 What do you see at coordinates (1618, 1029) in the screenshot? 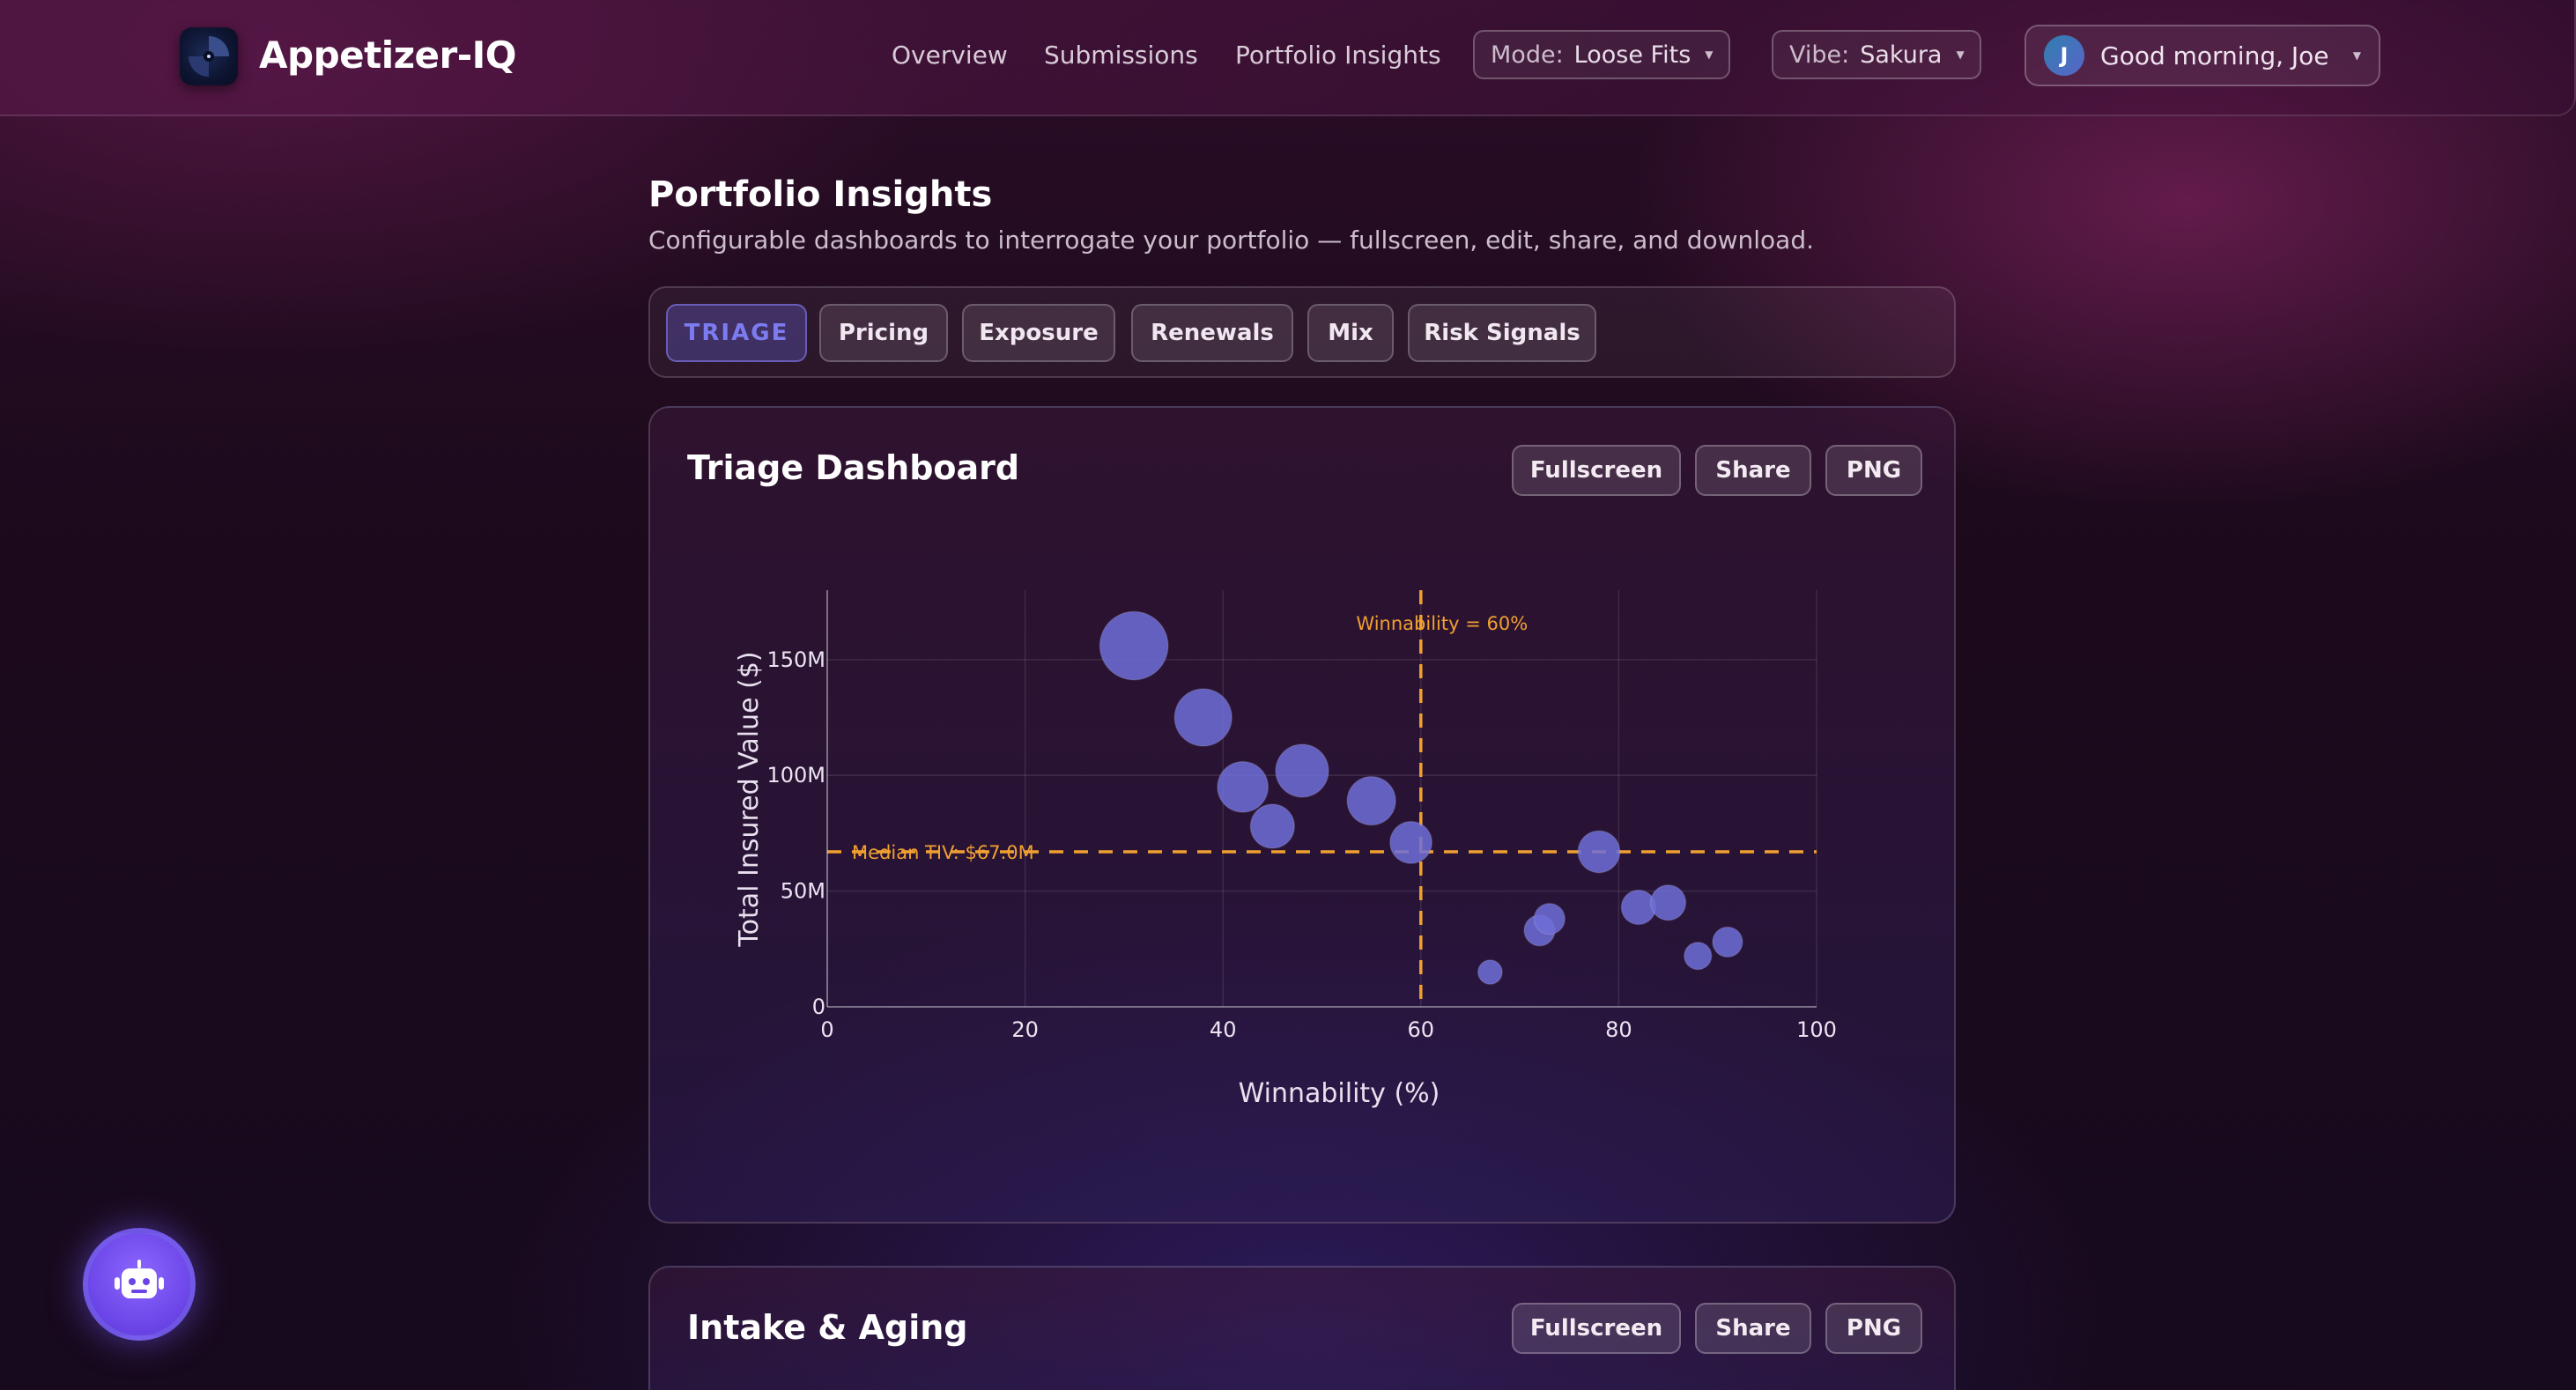
I see `x-tick-label: 80` at bounding box center [1618, 1029].